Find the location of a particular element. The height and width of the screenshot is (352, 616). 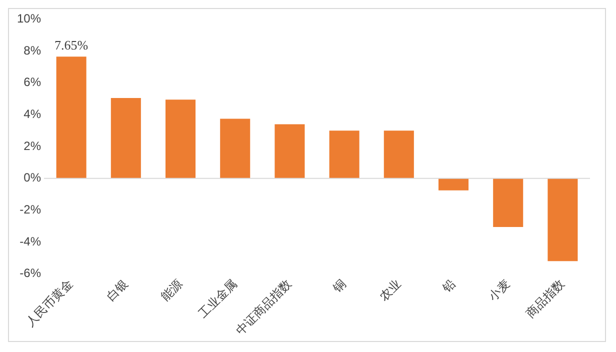

x-tick-label: 能源 is located at coordinates (171, 290).